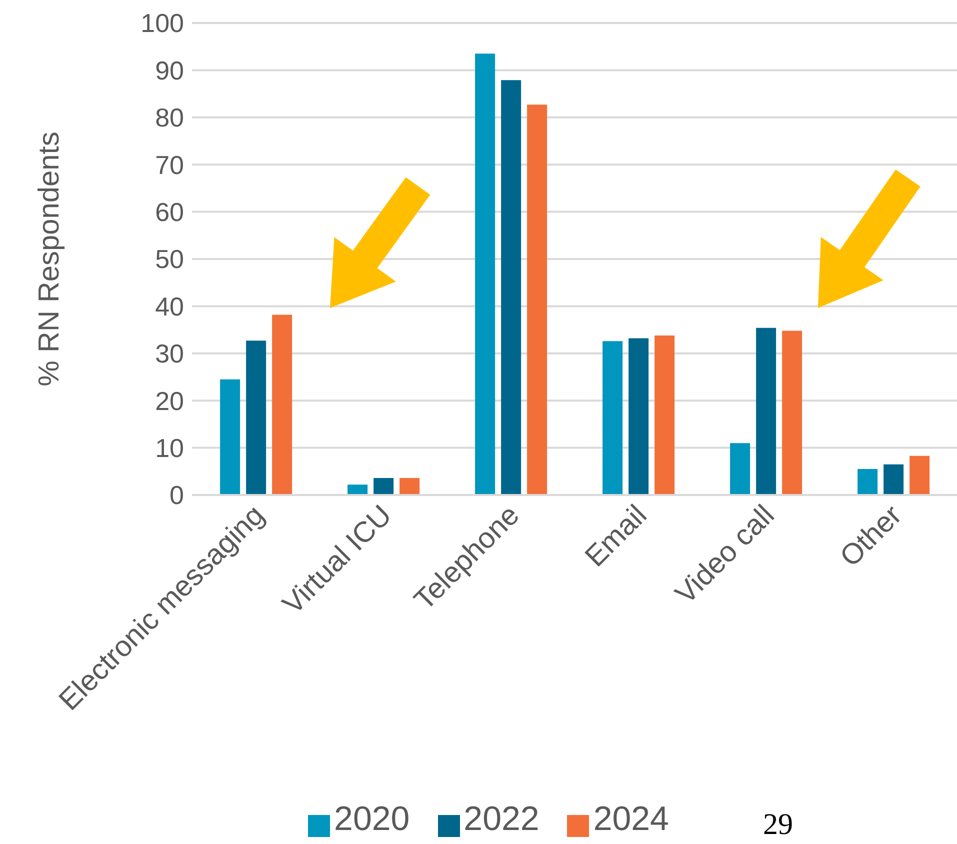 This screenshot has height=844, width=957. Describe the element at coordinates (177, 495) in the screenshot. I see `y-tick-label: 0` at that location.